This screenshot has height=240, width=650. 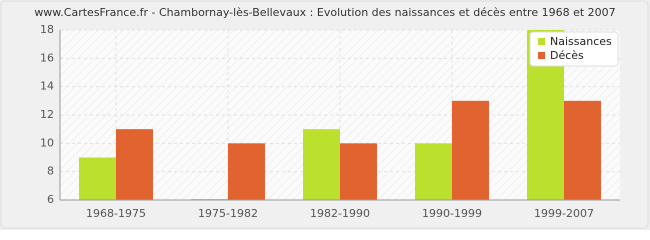 I want to click on legend-box, so click(x=574, y=49).